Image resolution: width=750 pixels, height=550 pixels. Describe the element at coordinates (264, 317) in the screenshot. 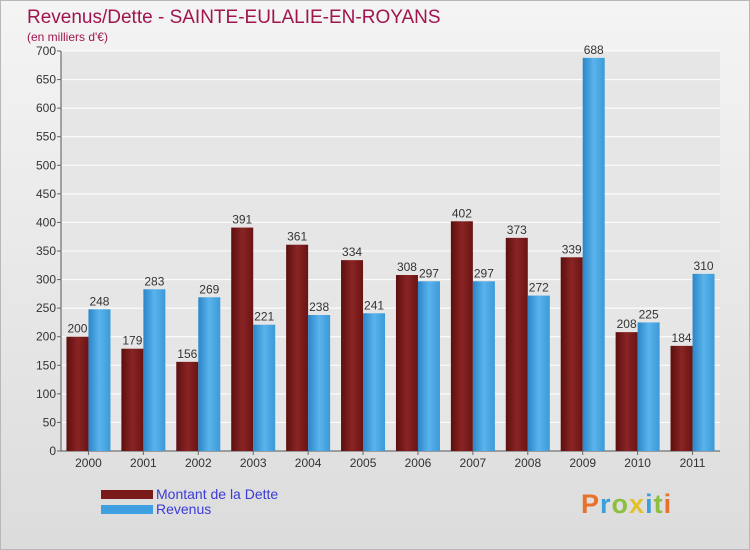

I see `data-label-revenue-2003: 221` at that location.